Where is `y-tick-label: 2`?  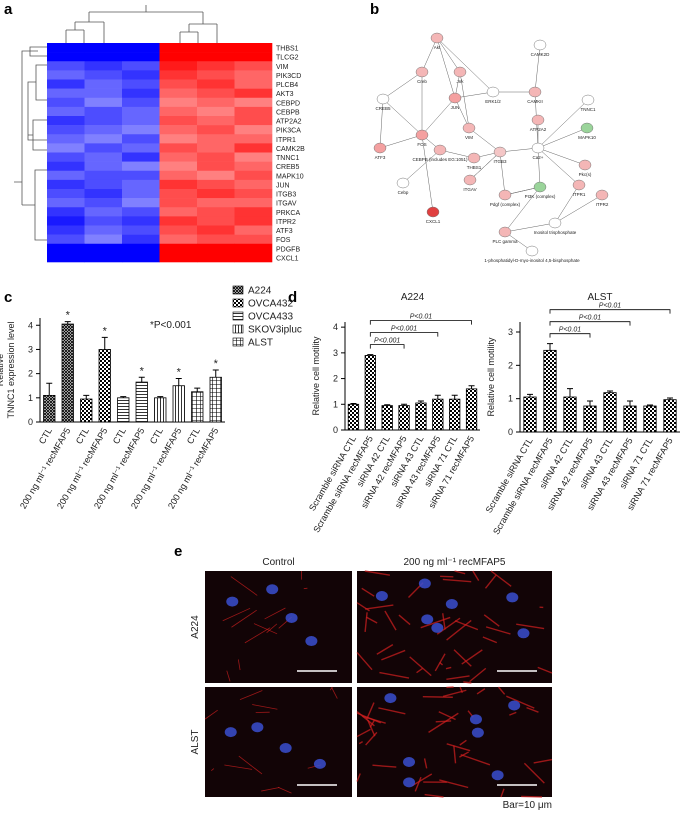
y-tick-label: 2 is located at coordinates (30, 374).